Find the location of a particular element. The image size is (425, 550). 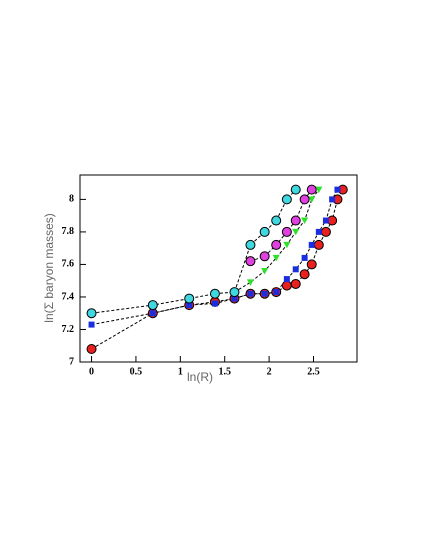

x-tick-label: 1.5 is located at coordinates (224, 371).